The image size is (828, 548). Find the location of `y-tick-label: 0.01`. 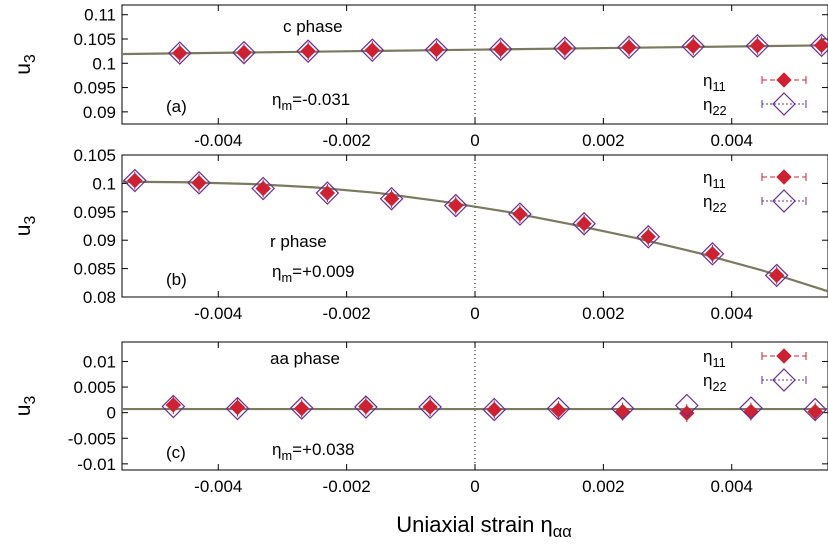

y-tick-label: 0.01 is located at coordinates (99, 361).